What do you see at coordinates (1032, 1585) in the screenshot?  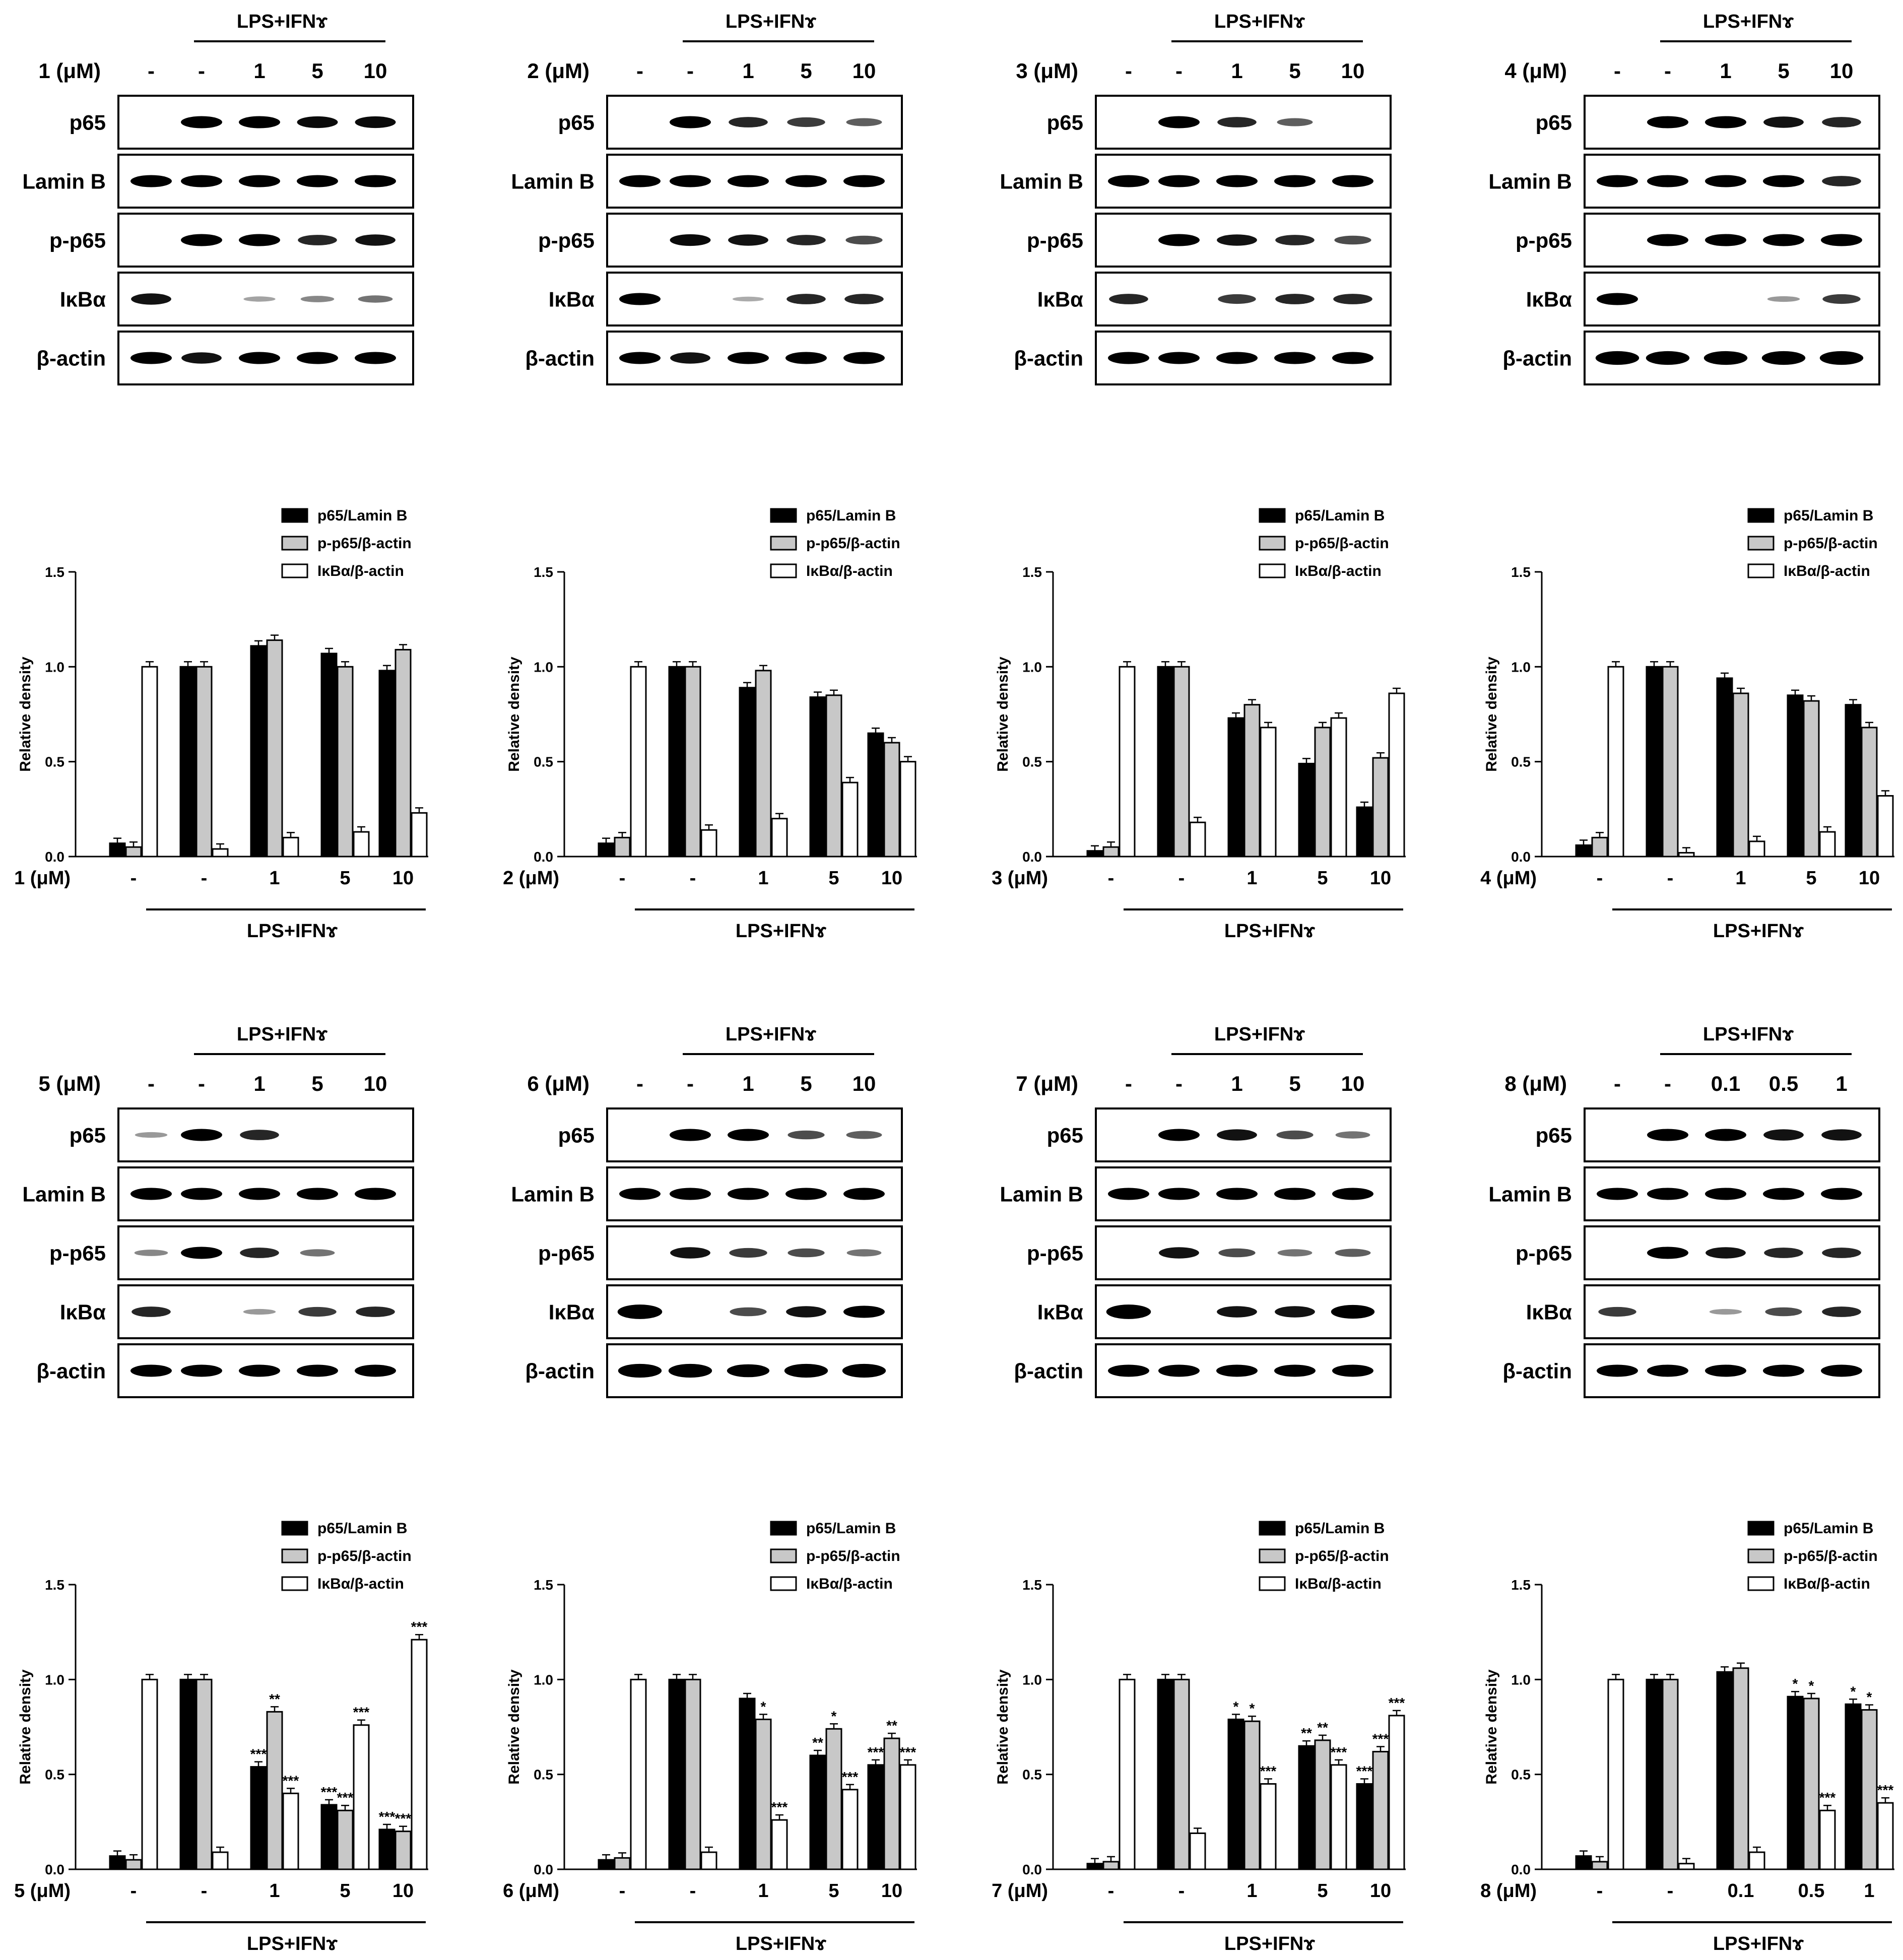 I see `y-tick-label: 1.5` at bounding box center [1032, 1585].